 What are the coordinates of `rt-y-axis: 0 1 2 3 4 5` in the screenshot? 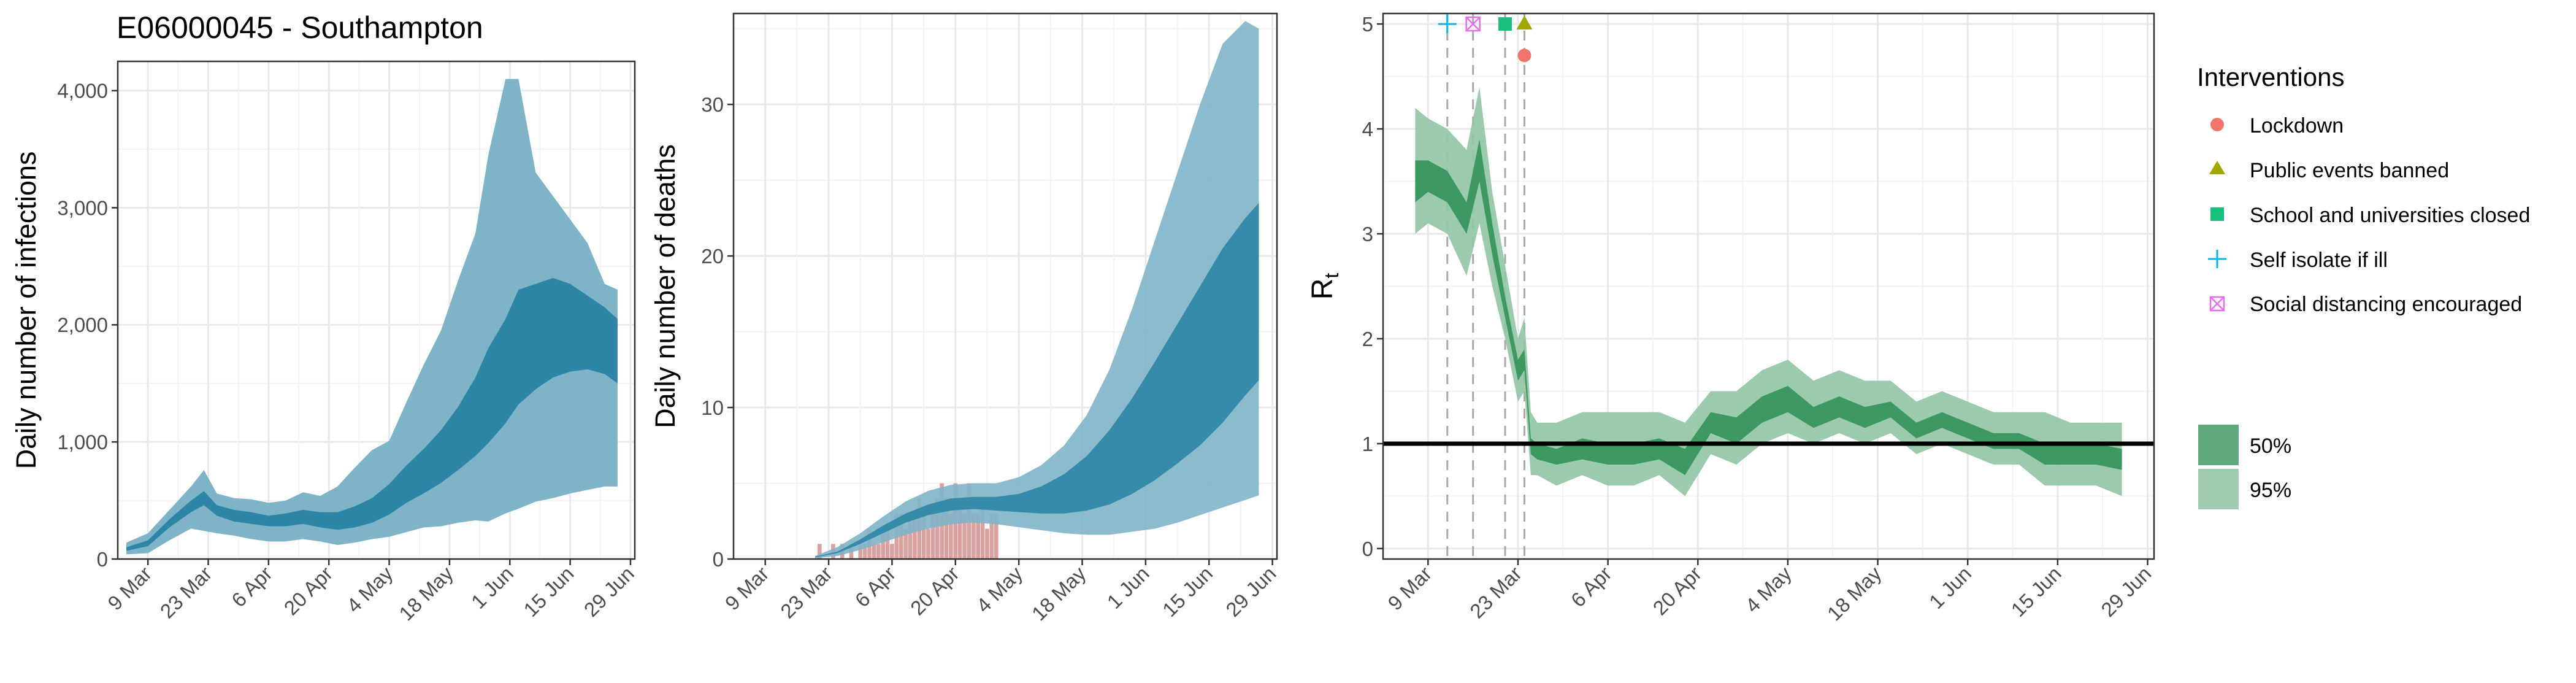 It's located at (1372, 286).